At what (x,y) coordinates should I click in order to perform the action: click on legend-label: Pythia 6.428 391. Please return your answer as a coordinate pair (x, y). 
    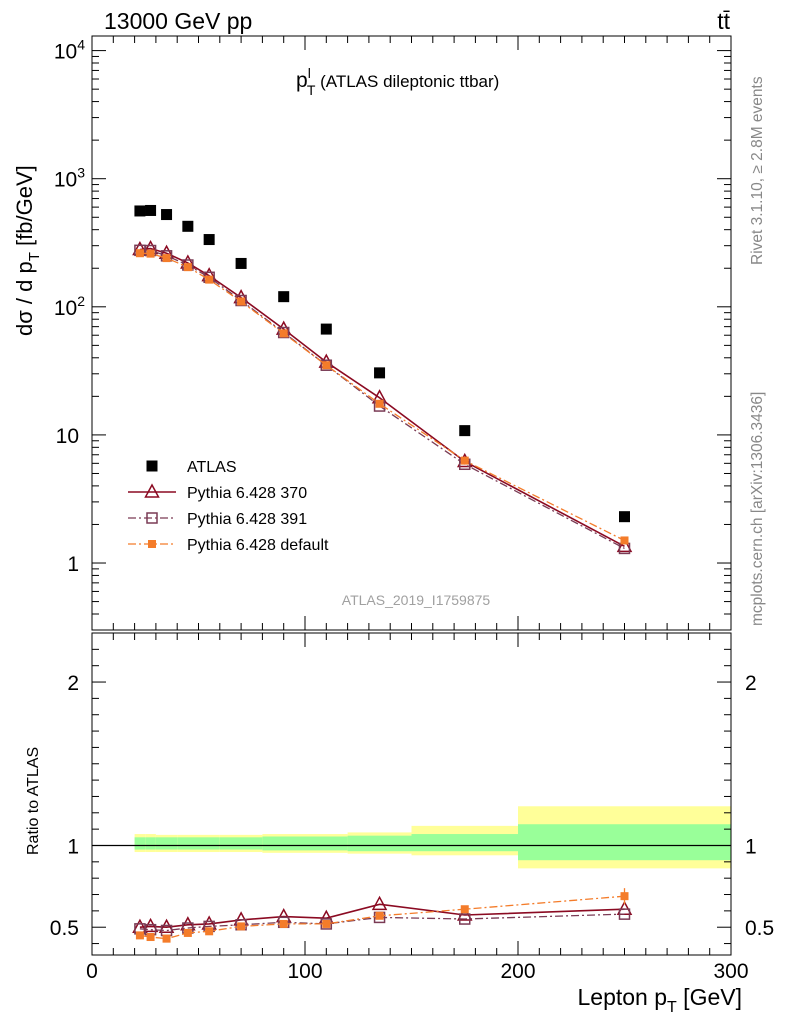
    Looking at the image, I should click on (247, 519).